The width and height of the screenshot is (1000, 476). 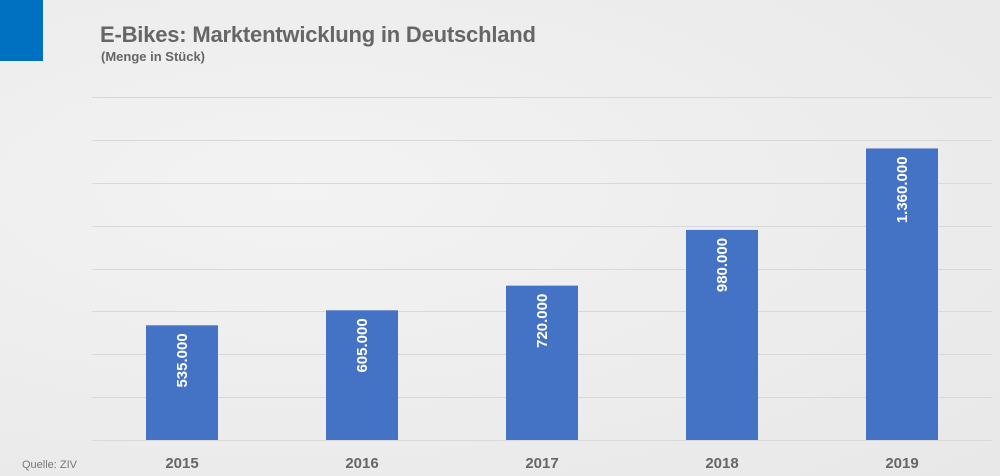 What do you see at coordinates (721, 463) in the screenshot?
I see `x-tick-label-2018: 2018` at bounding box center [721, 463].